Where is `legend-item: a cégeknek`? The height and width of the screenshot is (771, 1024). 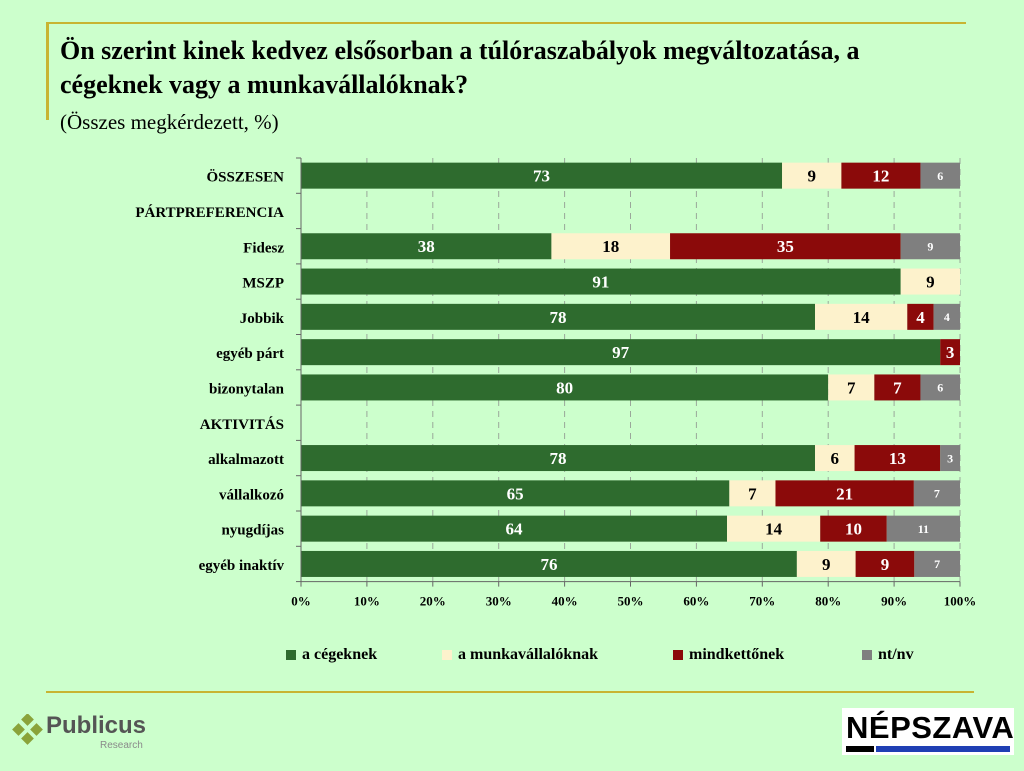
legend-item: a cégeknek is located at coordinates (331, 655).